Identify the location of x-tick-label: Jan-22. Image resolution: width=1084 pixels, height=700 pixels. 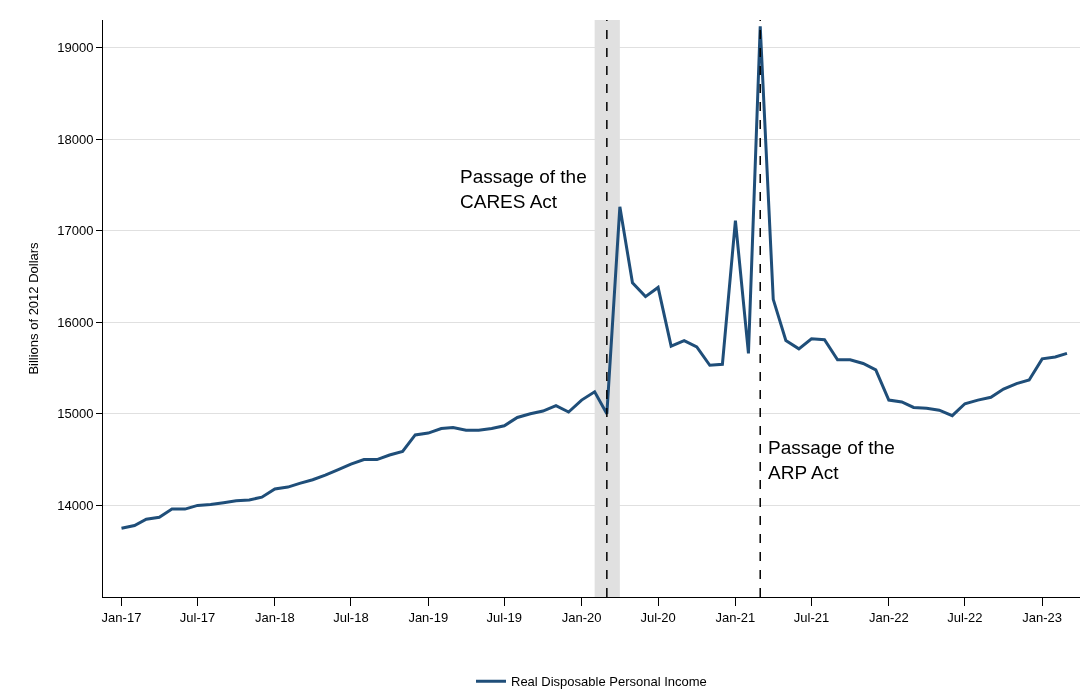
(888, 617).